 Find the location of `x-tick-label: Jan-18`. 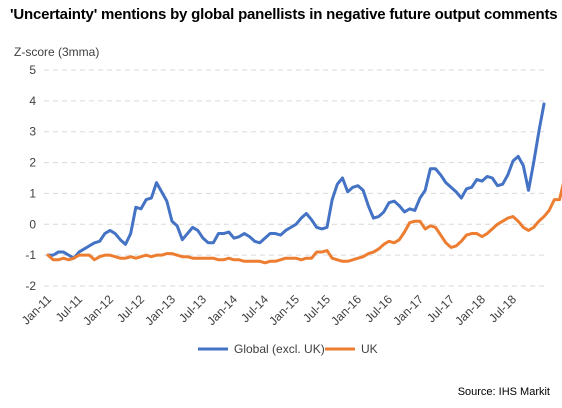

x-tick-label: Jan-18 is located at coordinates (470, 310).